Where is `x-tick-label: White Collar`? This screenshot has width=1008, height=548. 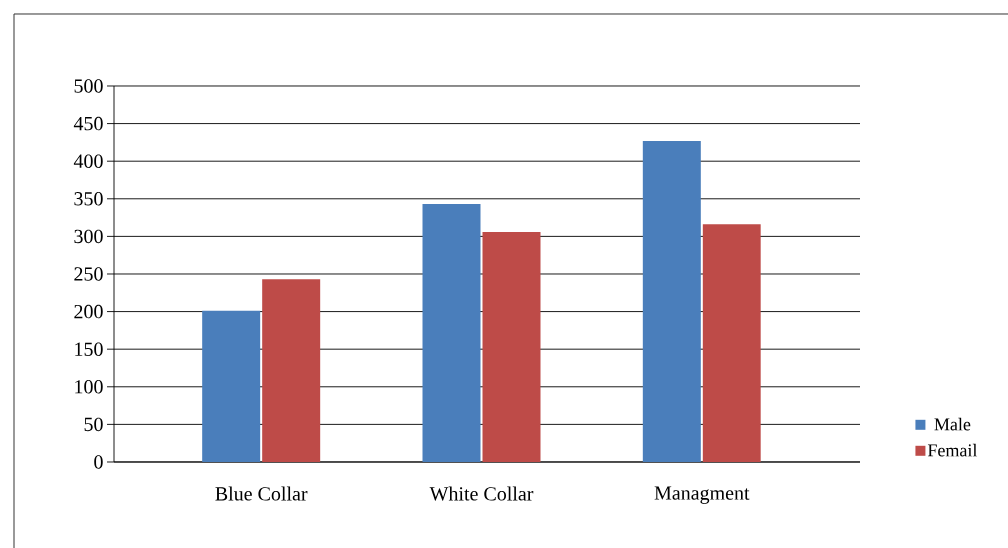
x-tick-label: White Collar is located at coordinates (481, 493).